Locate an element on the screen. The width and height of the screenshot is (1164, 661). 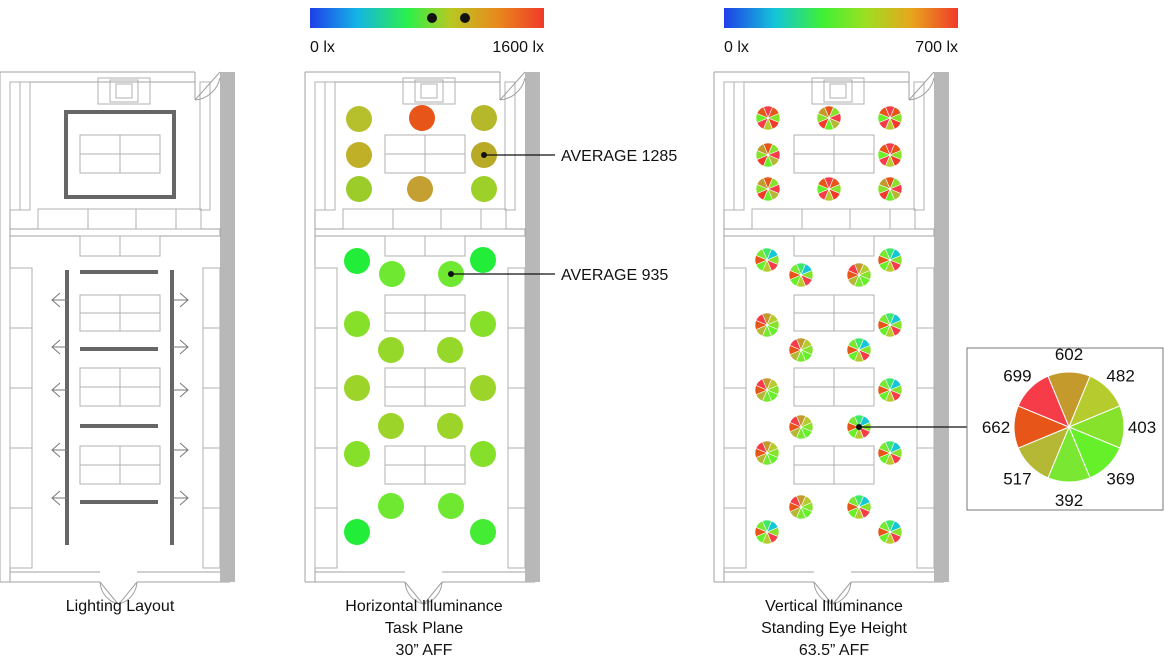
detail-pie-labels: 602 482 403 369 392 517 662 699 is located at coordinates (1069, 427).